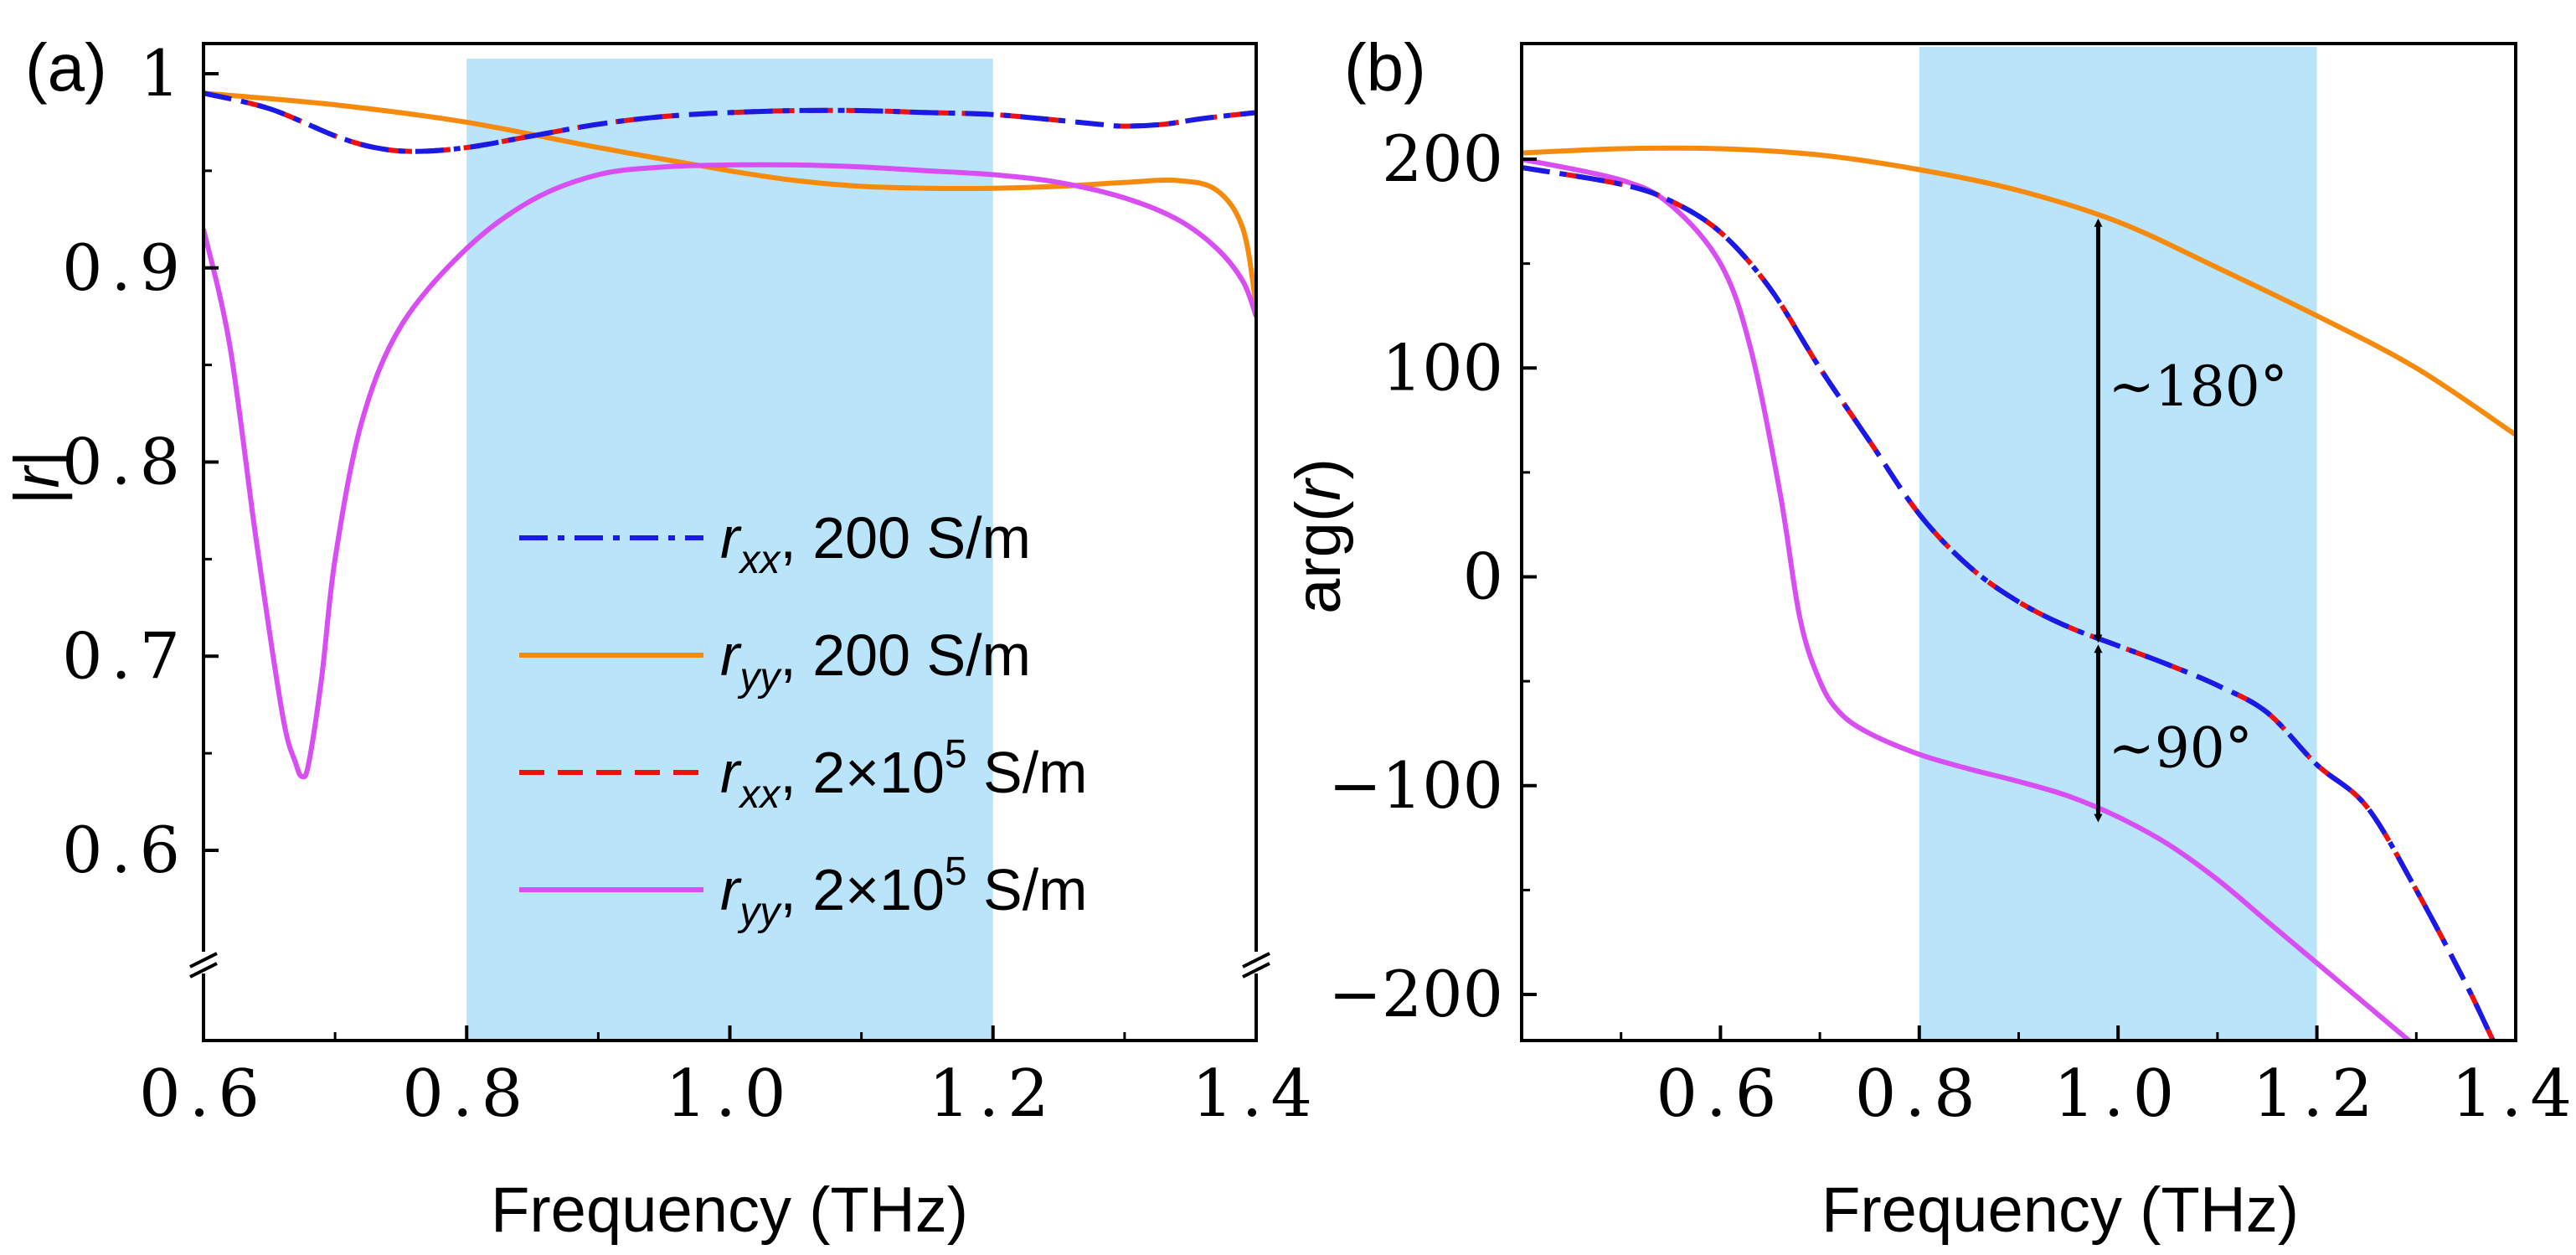 This screenshot has width=2576, height=1255. What do you see at coordinates (66, 67) in the screenshot?
I see `panel-a-label: (a)` at bounding box center [66, 67].